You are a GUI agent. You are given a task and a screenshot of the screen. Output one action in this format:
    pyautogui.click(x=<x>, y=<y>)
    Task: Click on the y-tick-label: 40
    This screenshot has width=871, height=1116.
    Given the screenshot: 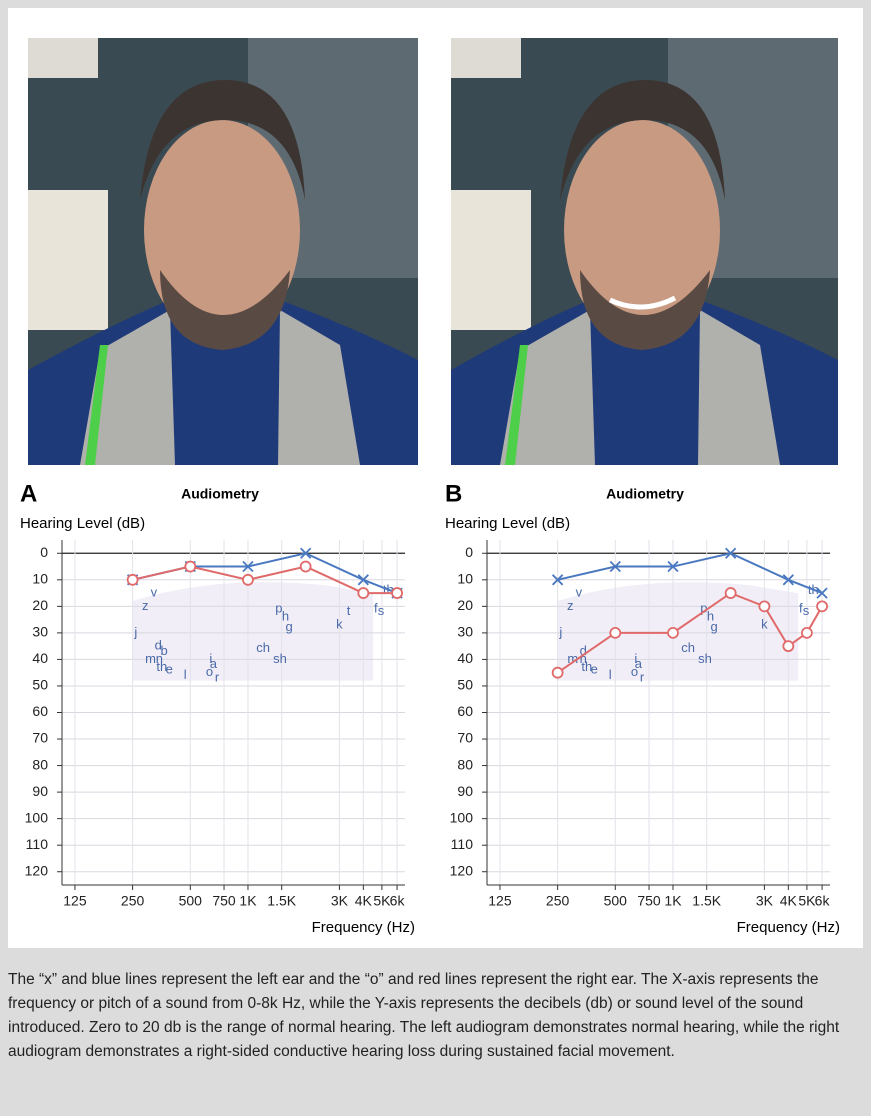 What is the action you would take?
    pyautogui.click(x=465, y=658)
    